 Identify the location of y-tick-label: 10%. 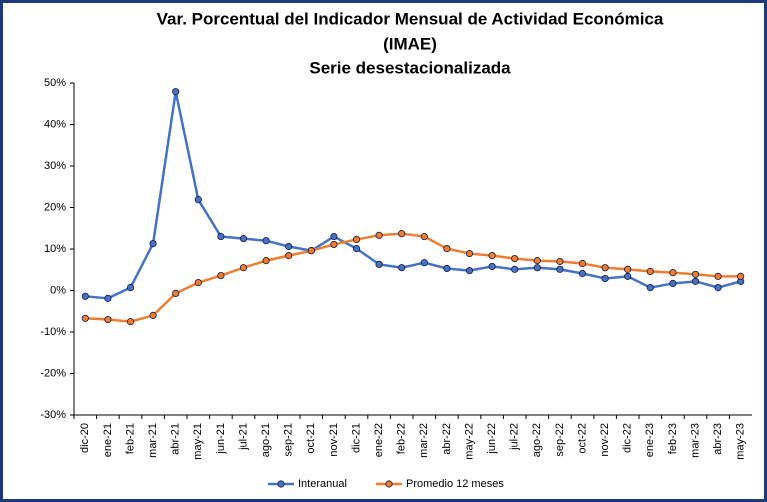
(55, 249).